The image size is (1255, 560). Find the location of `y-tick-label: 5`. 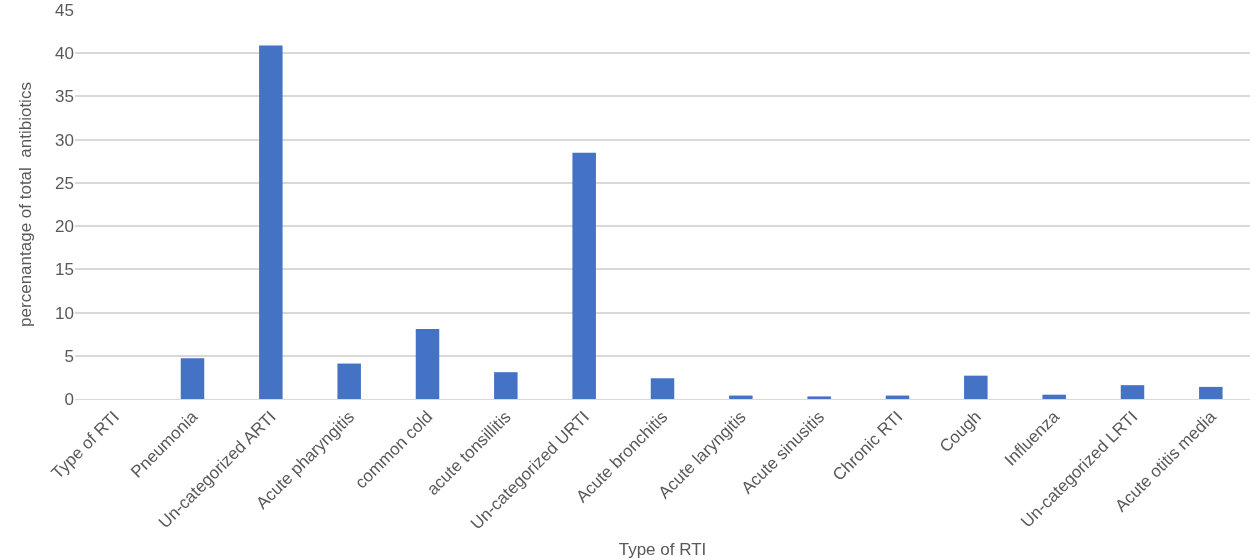

y-tick-label: 5 is located at coordinates (69, 356).